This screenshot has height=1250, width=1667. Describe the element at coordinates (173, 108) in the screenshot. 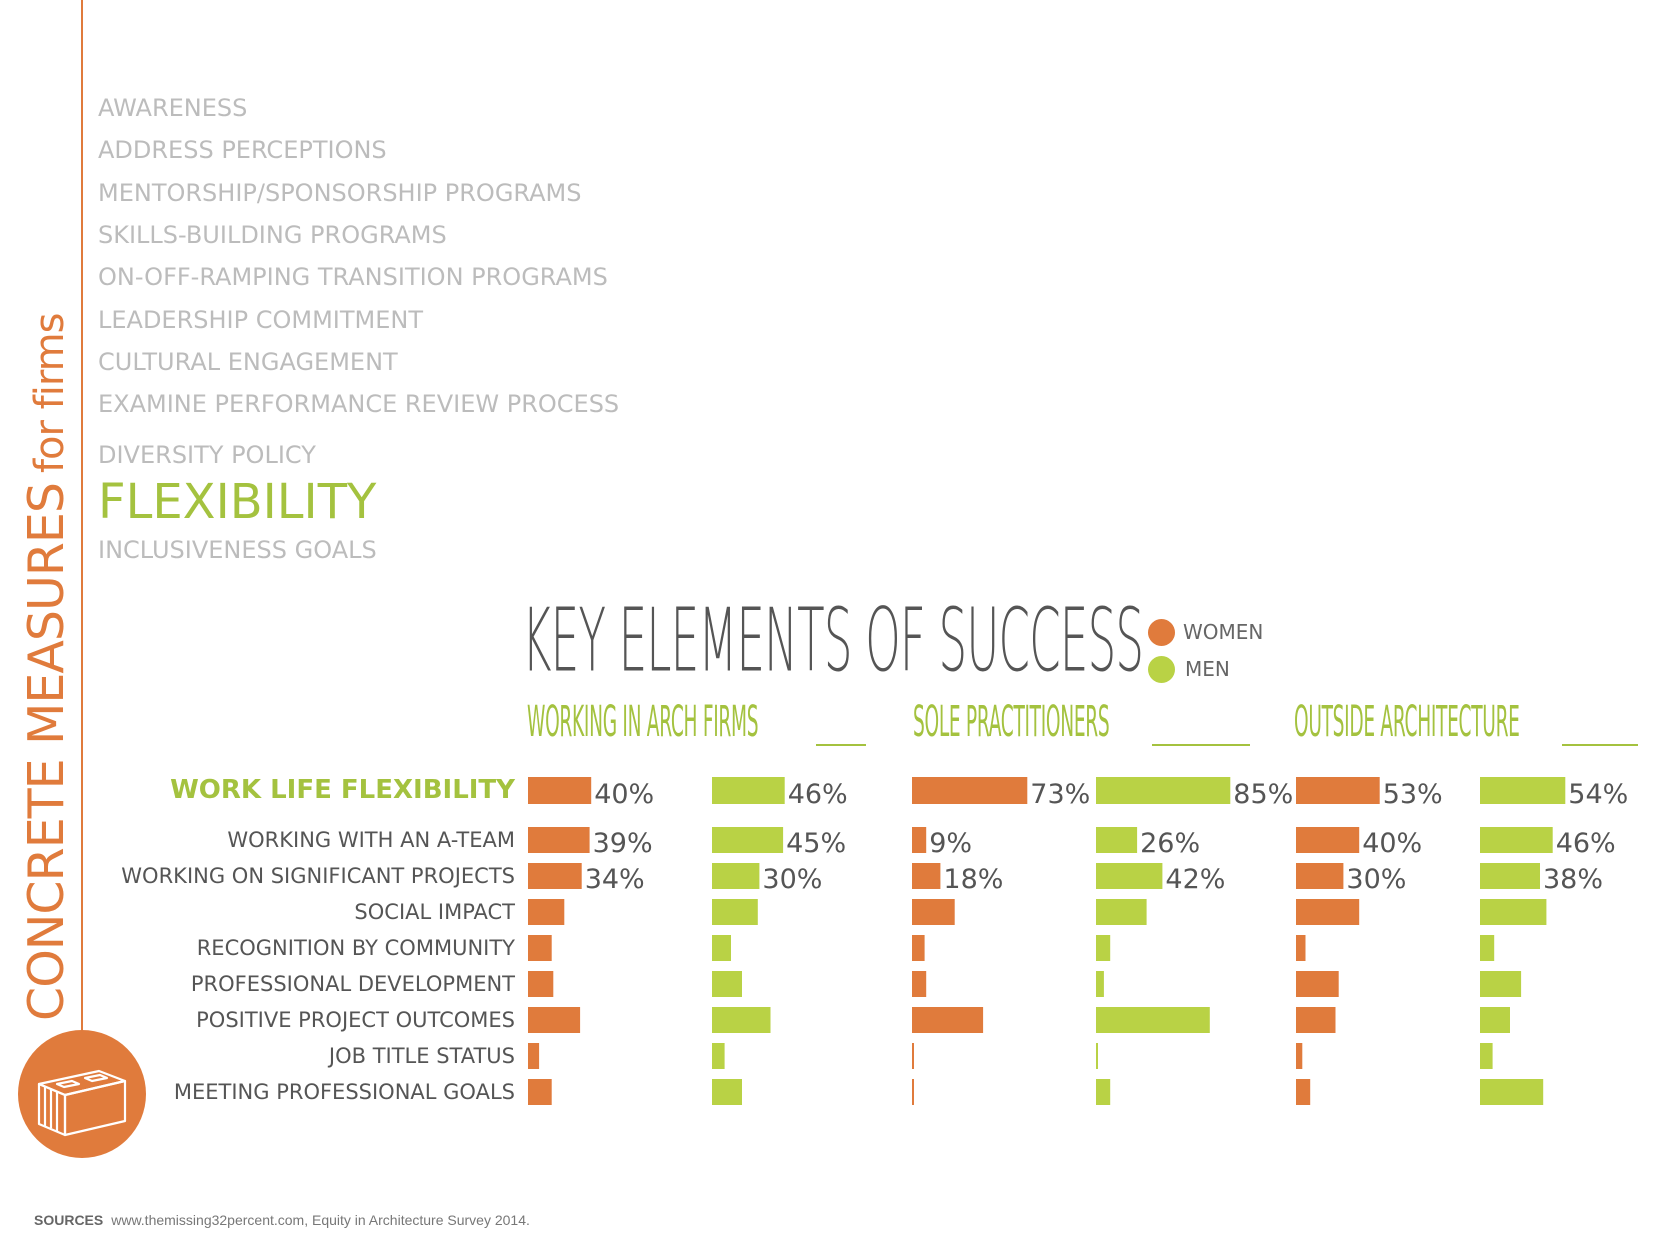

I see `measure-item: AWARENESS` at that location.